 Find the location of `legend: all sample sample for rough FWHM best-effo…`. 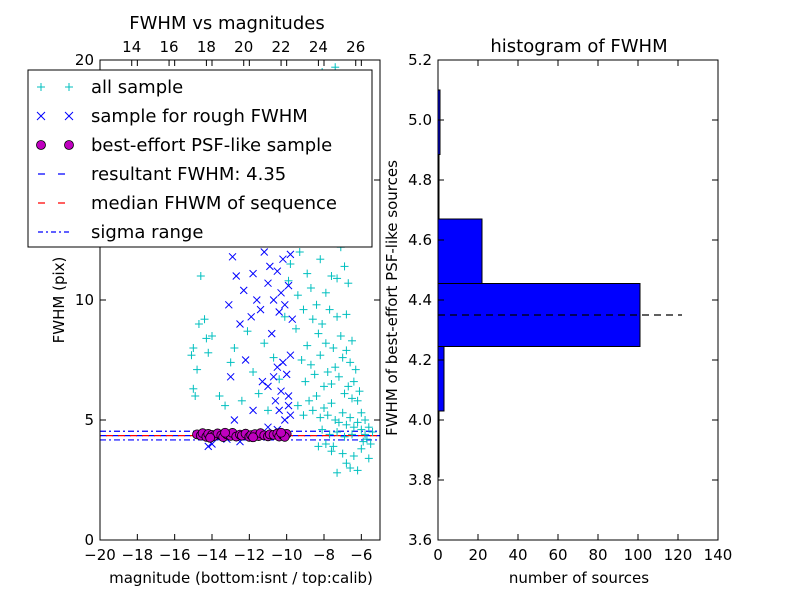

legend: all sample sample for rough FWHM best-effo… is located at coordinates (200, 158).